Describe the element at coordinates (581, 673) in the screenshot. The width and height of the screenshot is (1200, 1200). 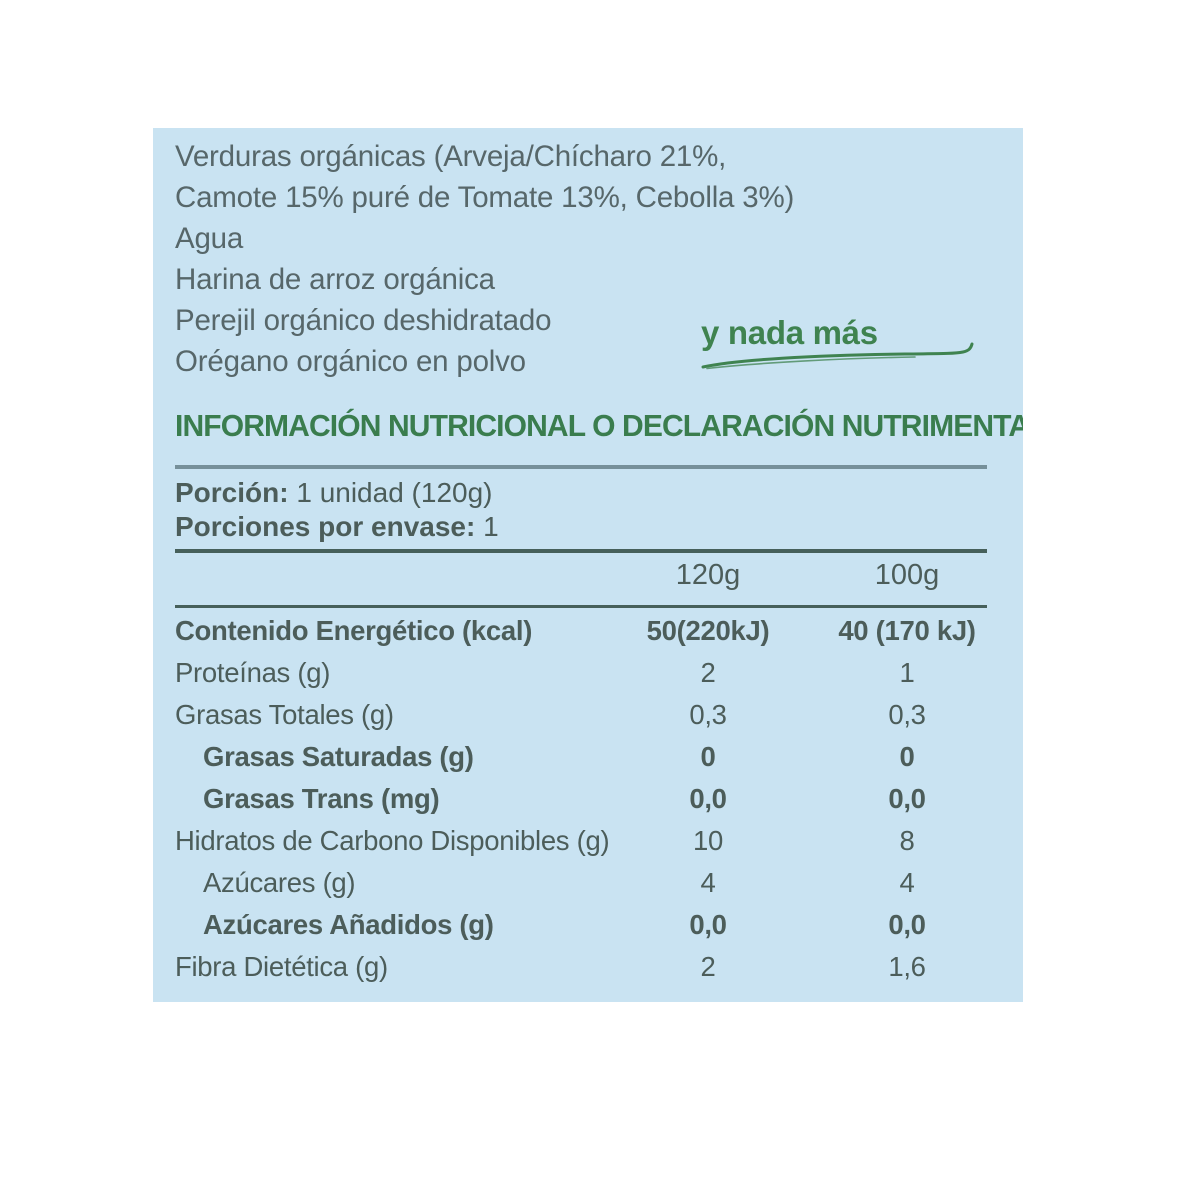
I see `table-row: Proteínas (g) 2 1` at that location.